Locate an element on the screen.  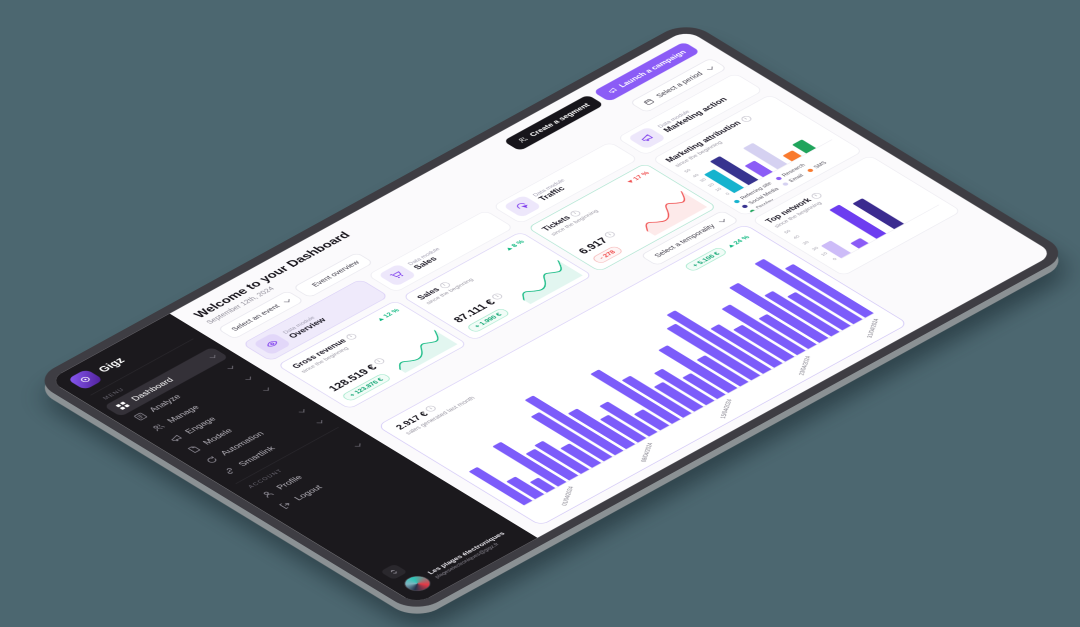
sidebar-item-logout: Logout is located at coordinates (329, 481).